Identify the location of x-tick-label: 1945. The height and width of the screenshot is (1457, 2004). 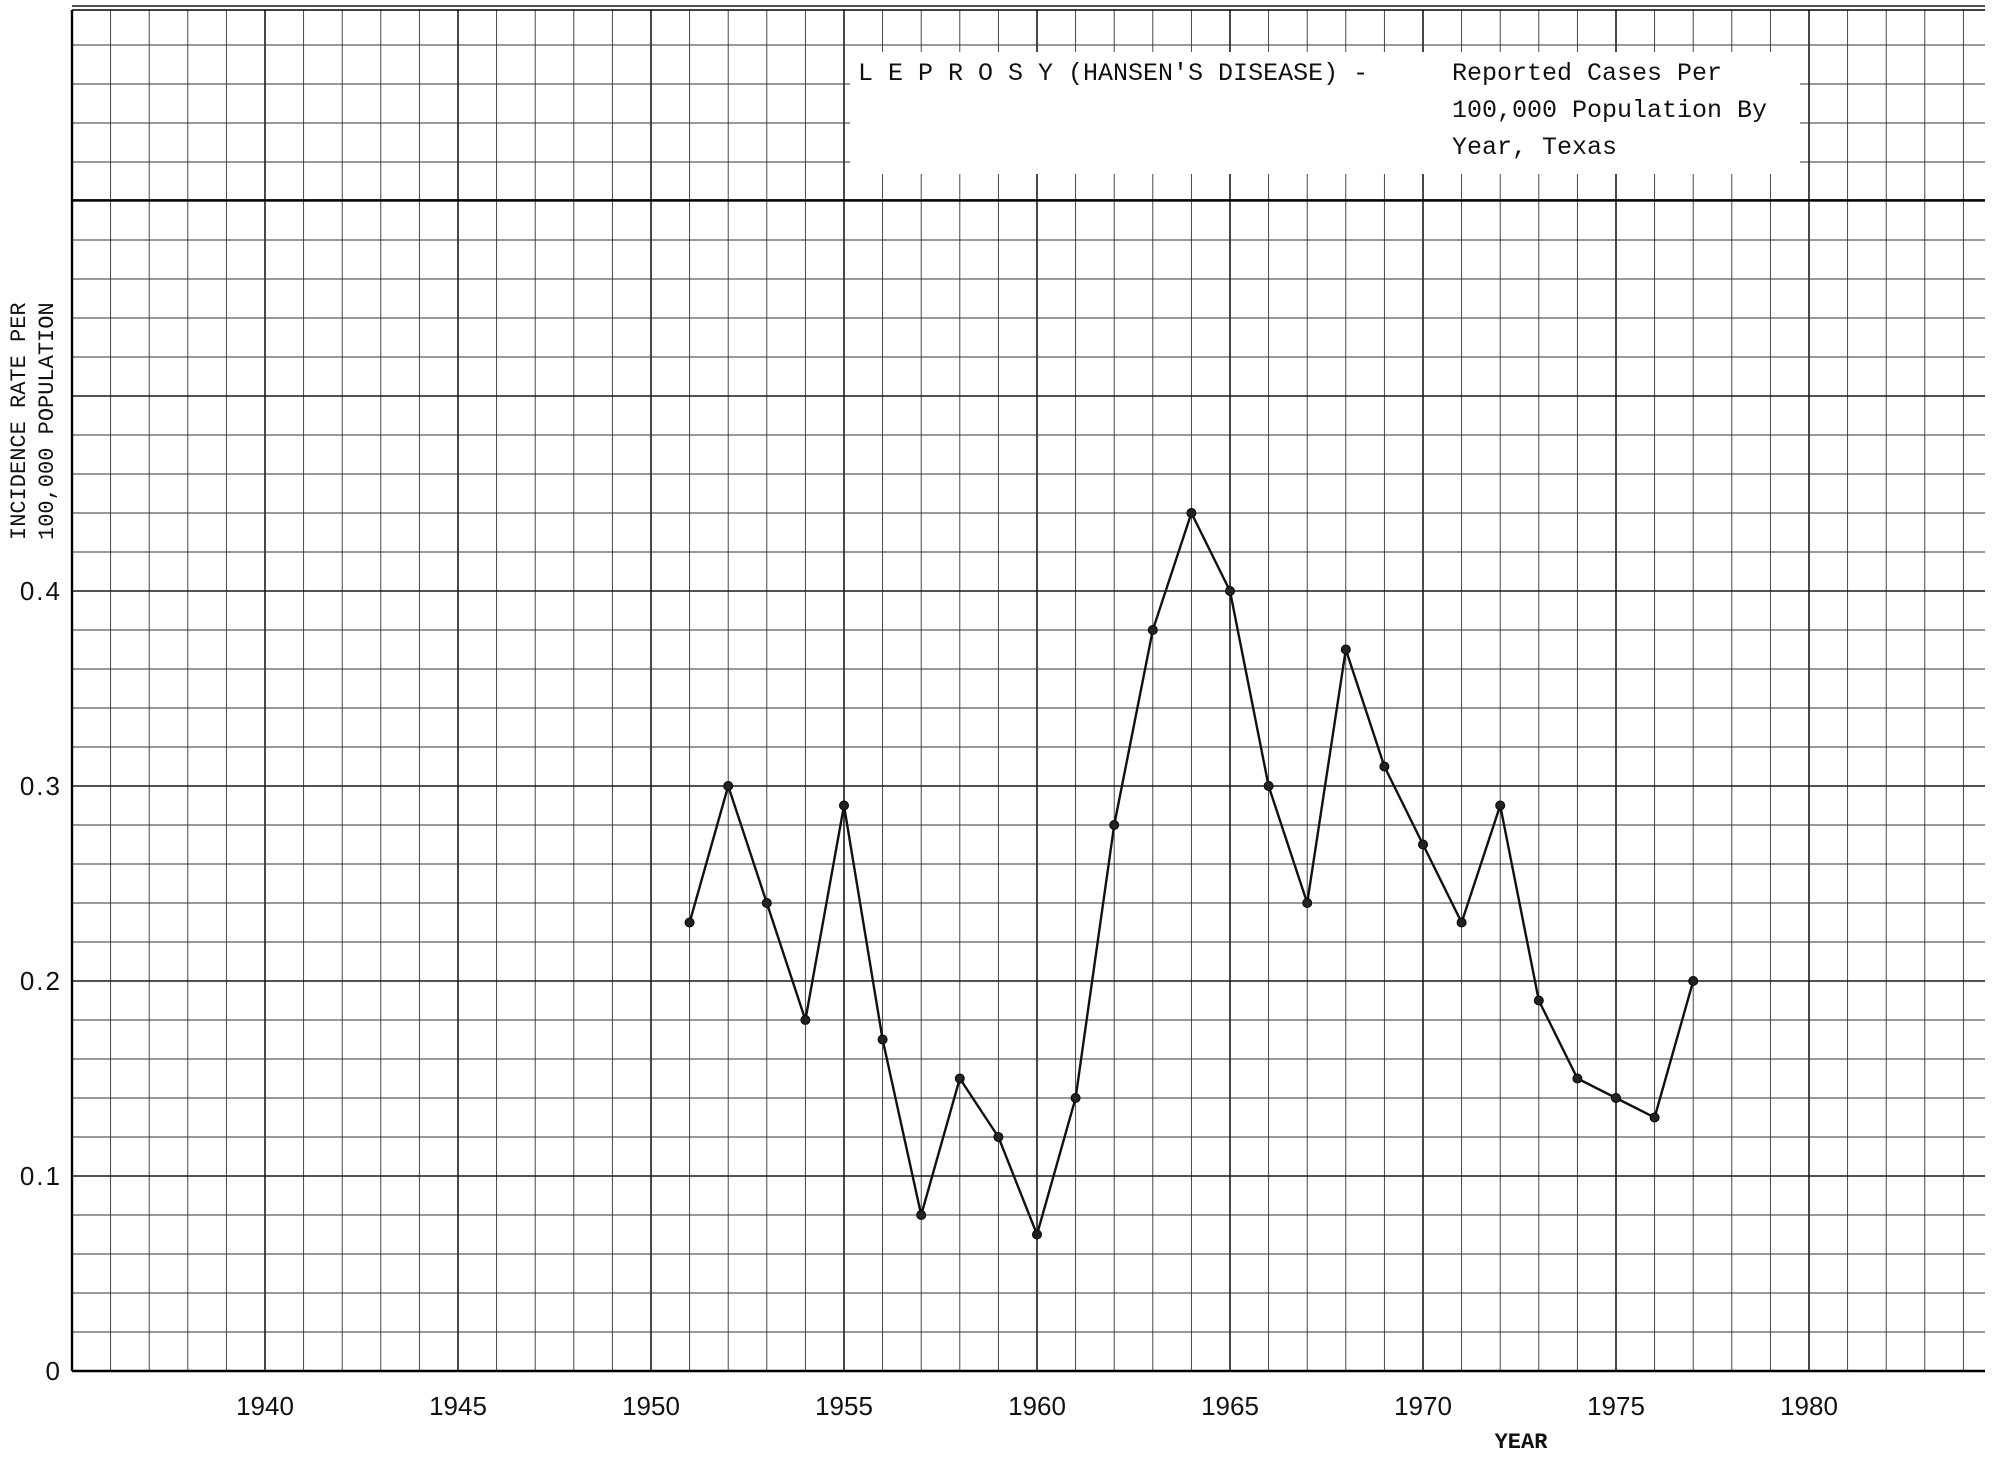
(458, 1406).